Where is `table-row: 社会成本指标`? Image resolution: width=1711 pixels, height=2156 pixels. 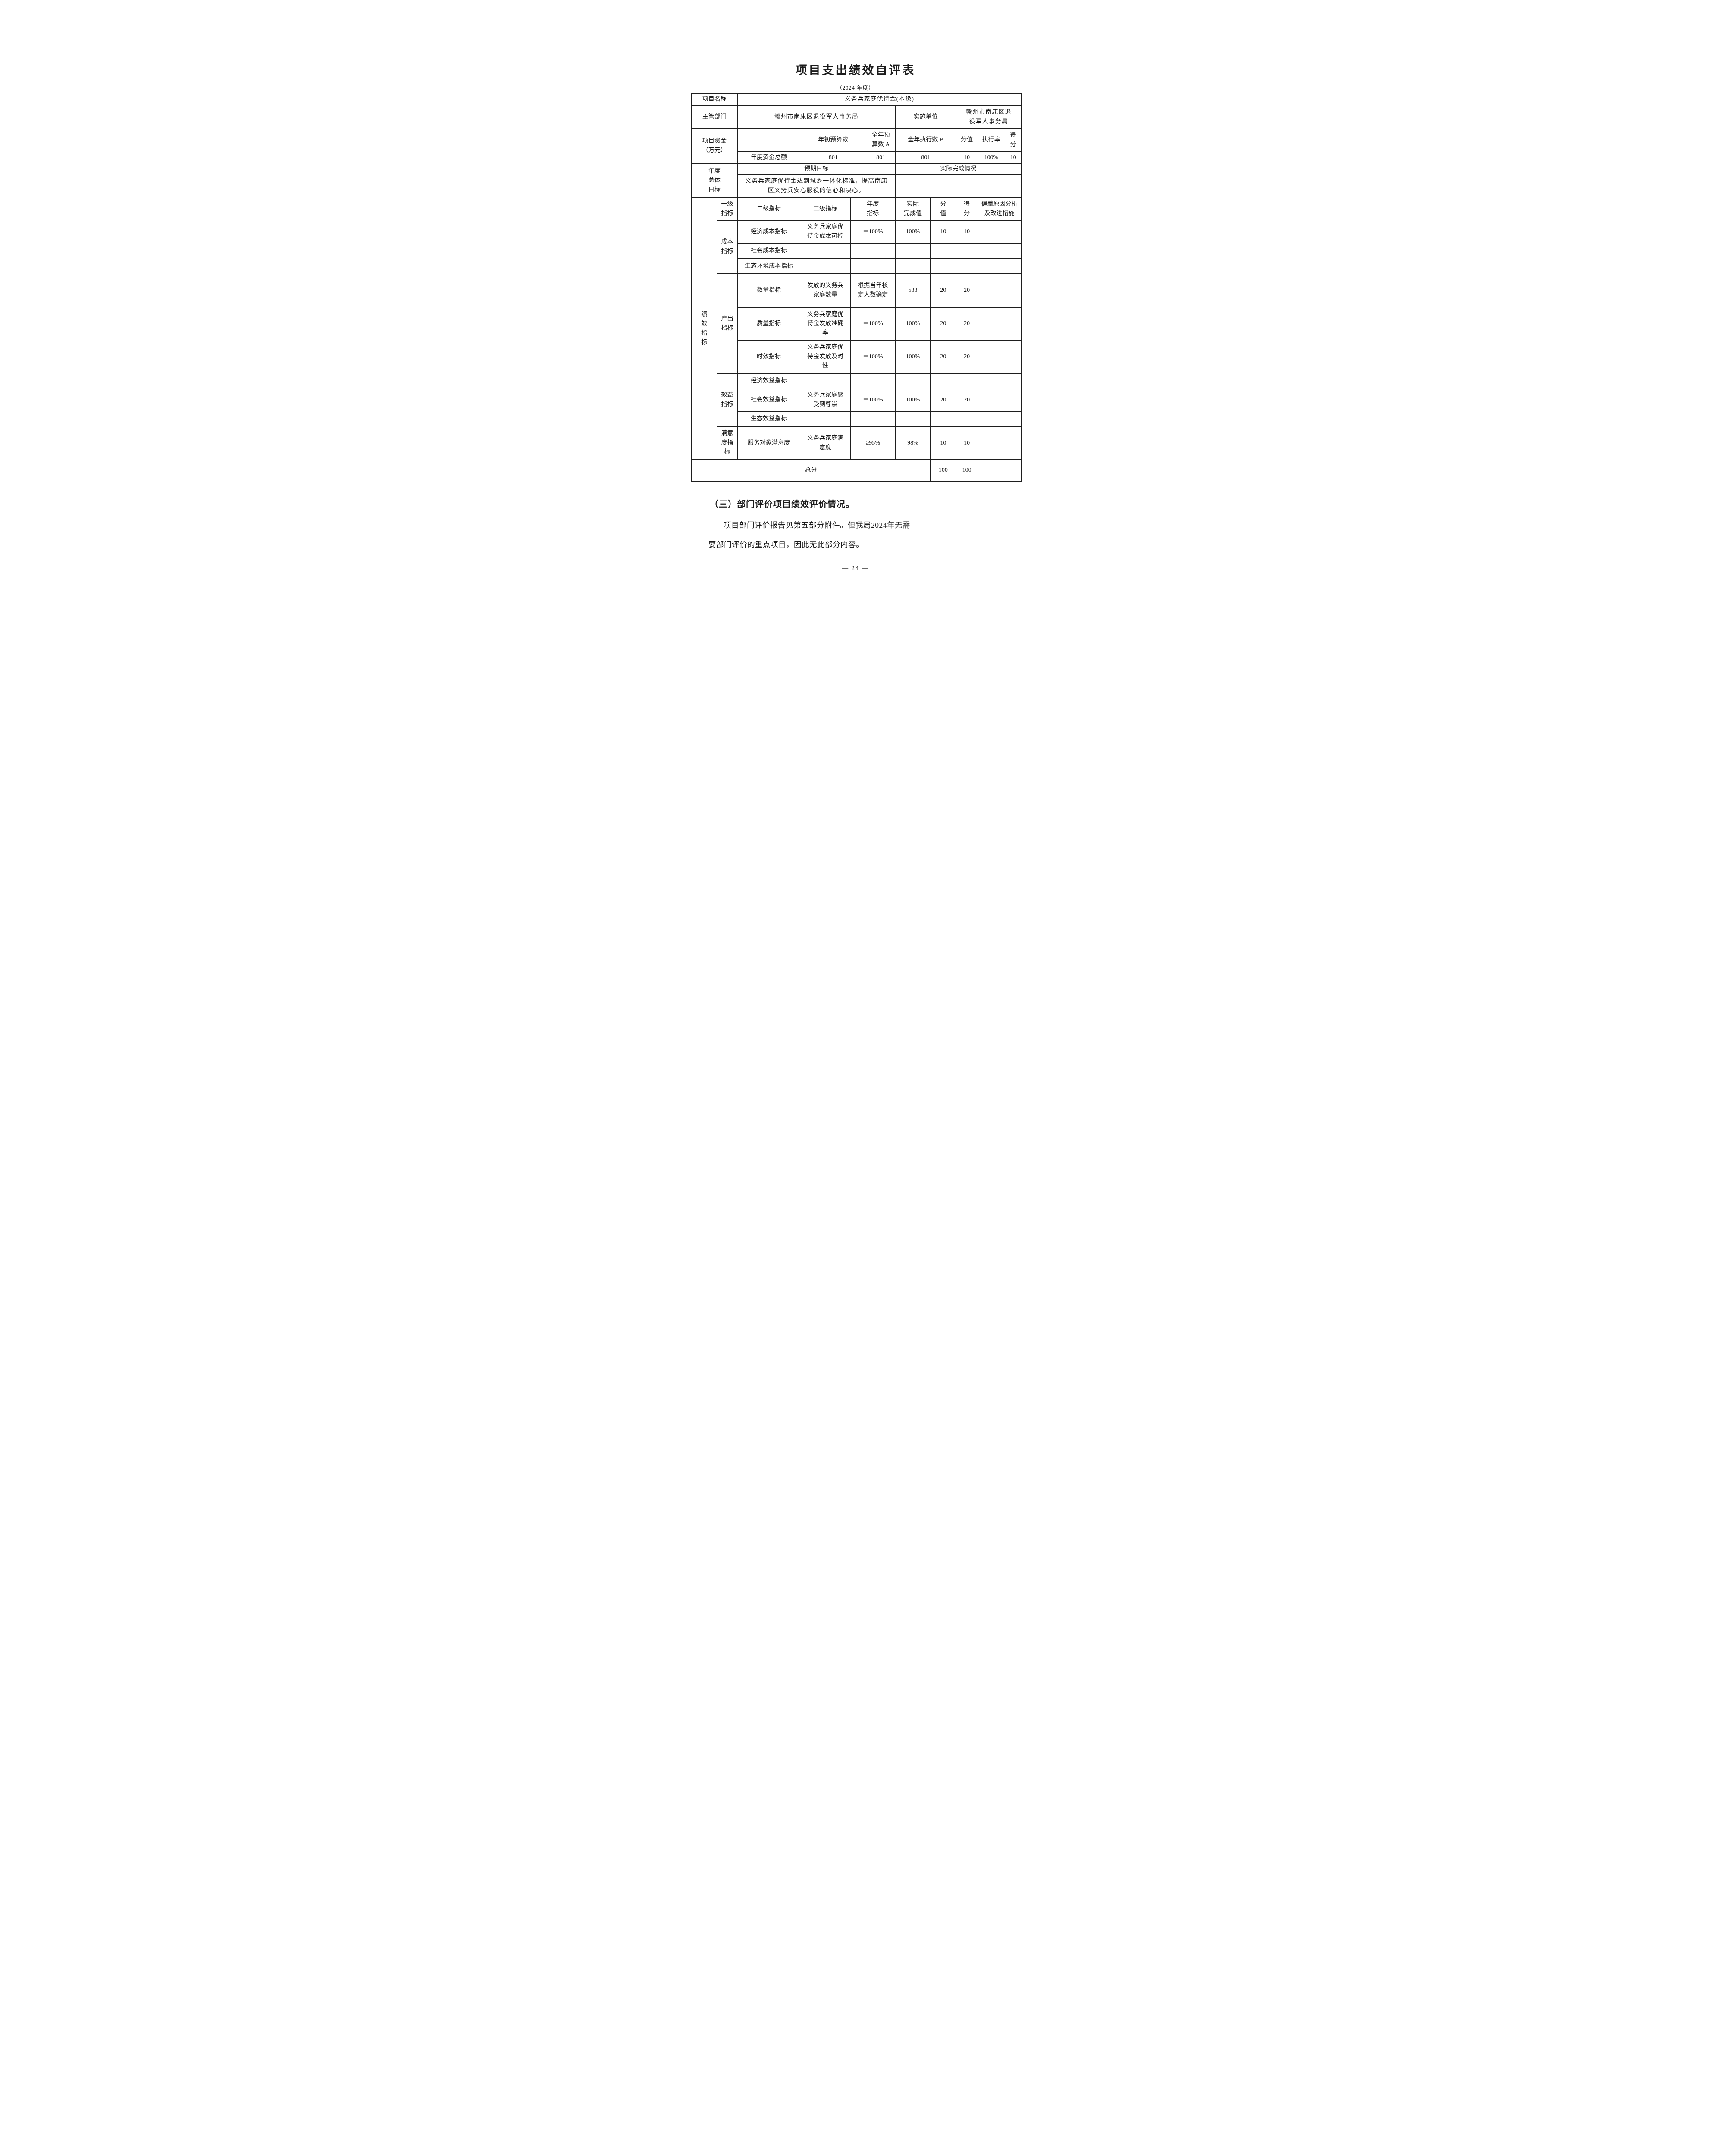
table-row: 社会成本指标 is located at coordinates (856, 252).